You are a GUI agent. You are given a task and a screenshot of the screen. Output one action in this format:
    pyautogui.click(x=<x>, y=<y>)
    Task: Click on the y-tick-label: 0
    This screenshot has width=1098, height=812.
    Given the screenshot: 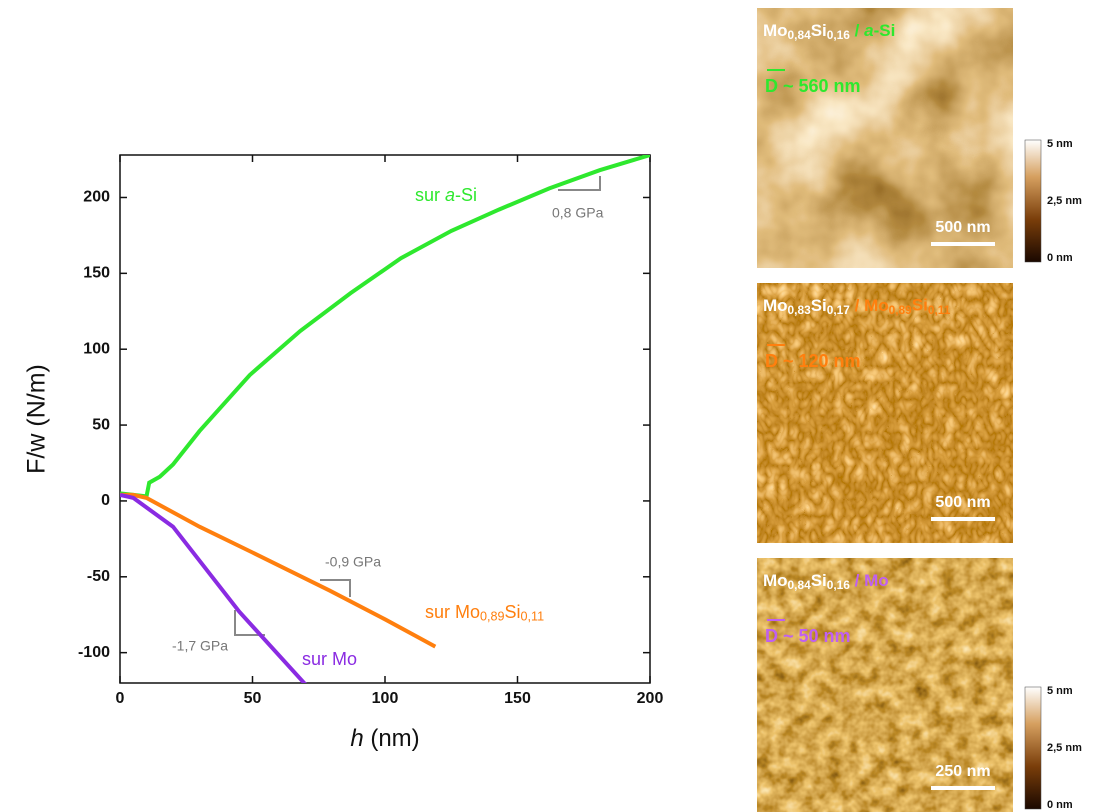 What is the action you would take?
    pyautogui.click(x=105, y=500)
    